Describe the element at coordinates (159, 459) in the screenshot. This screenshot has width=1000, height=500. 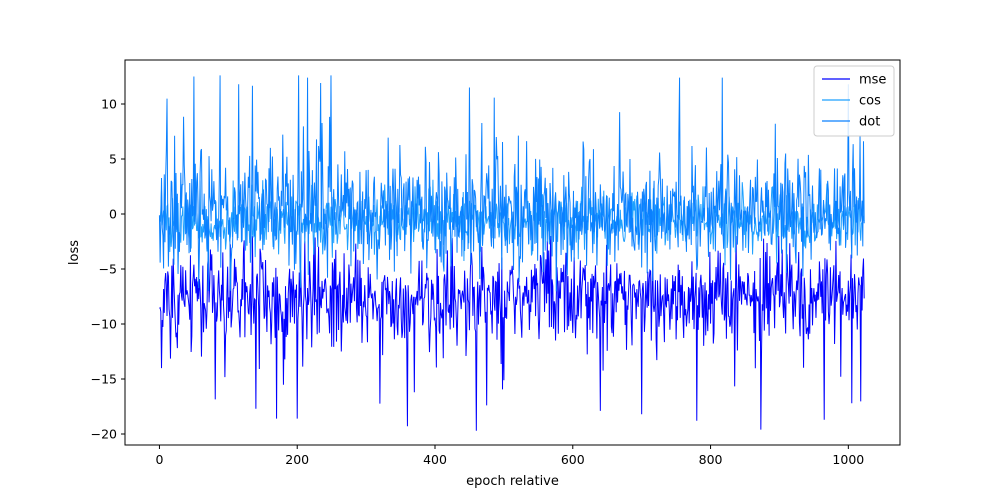
I see `x-tick-label: 0` at that location.